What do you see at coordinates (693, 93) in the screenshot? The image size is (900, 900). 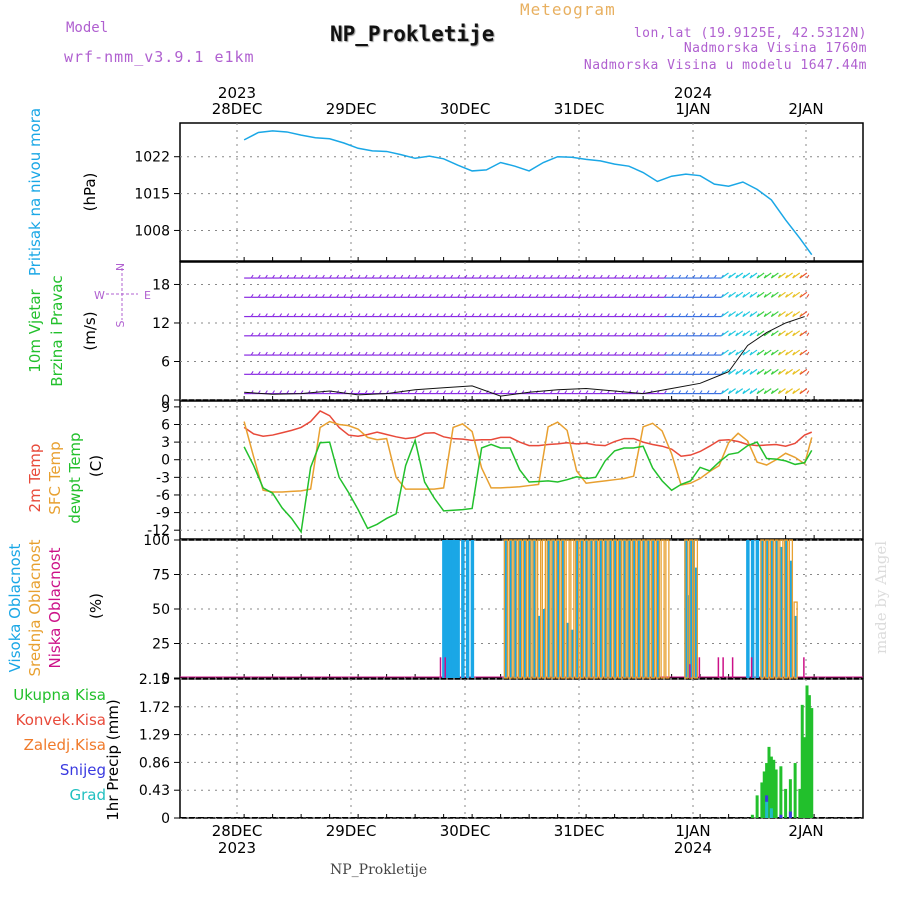 I see `top-year-label: 2024` at bounding box center [693, 93].